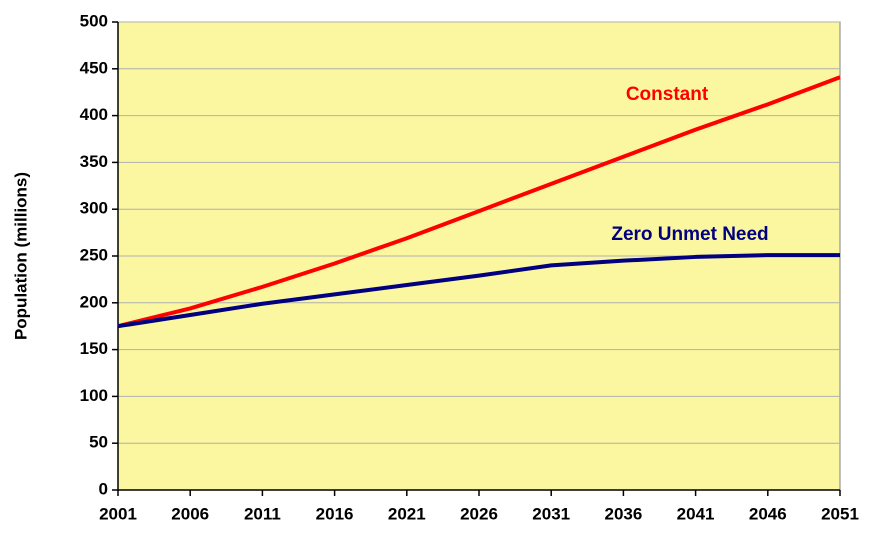  What do you see at coordinates (20, 256) in the screenshot?
I see `y-axis-label: Population (millions)` at bounding box center [20, 256].